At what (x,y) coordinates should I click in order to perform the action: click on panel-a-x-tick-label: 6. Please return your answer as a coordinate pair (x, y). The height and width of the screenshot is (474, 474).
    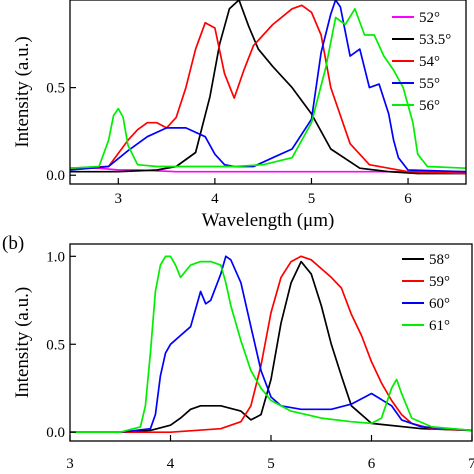
    Looking at the image, I should click on (408, 199).